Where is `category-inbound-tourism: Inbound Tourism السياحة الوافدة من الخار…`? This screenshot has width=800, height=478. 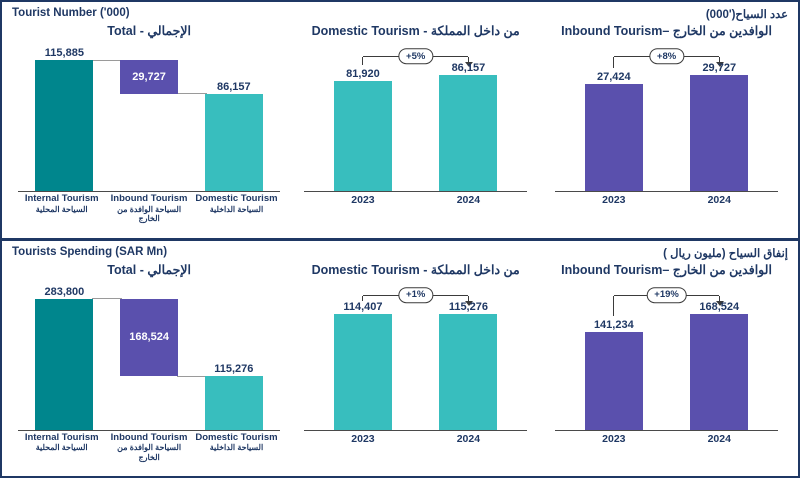
category-inbound-tourism: Inbound Tourism السياحة الوافدة من الخار… is located at coordinates (149, 208).